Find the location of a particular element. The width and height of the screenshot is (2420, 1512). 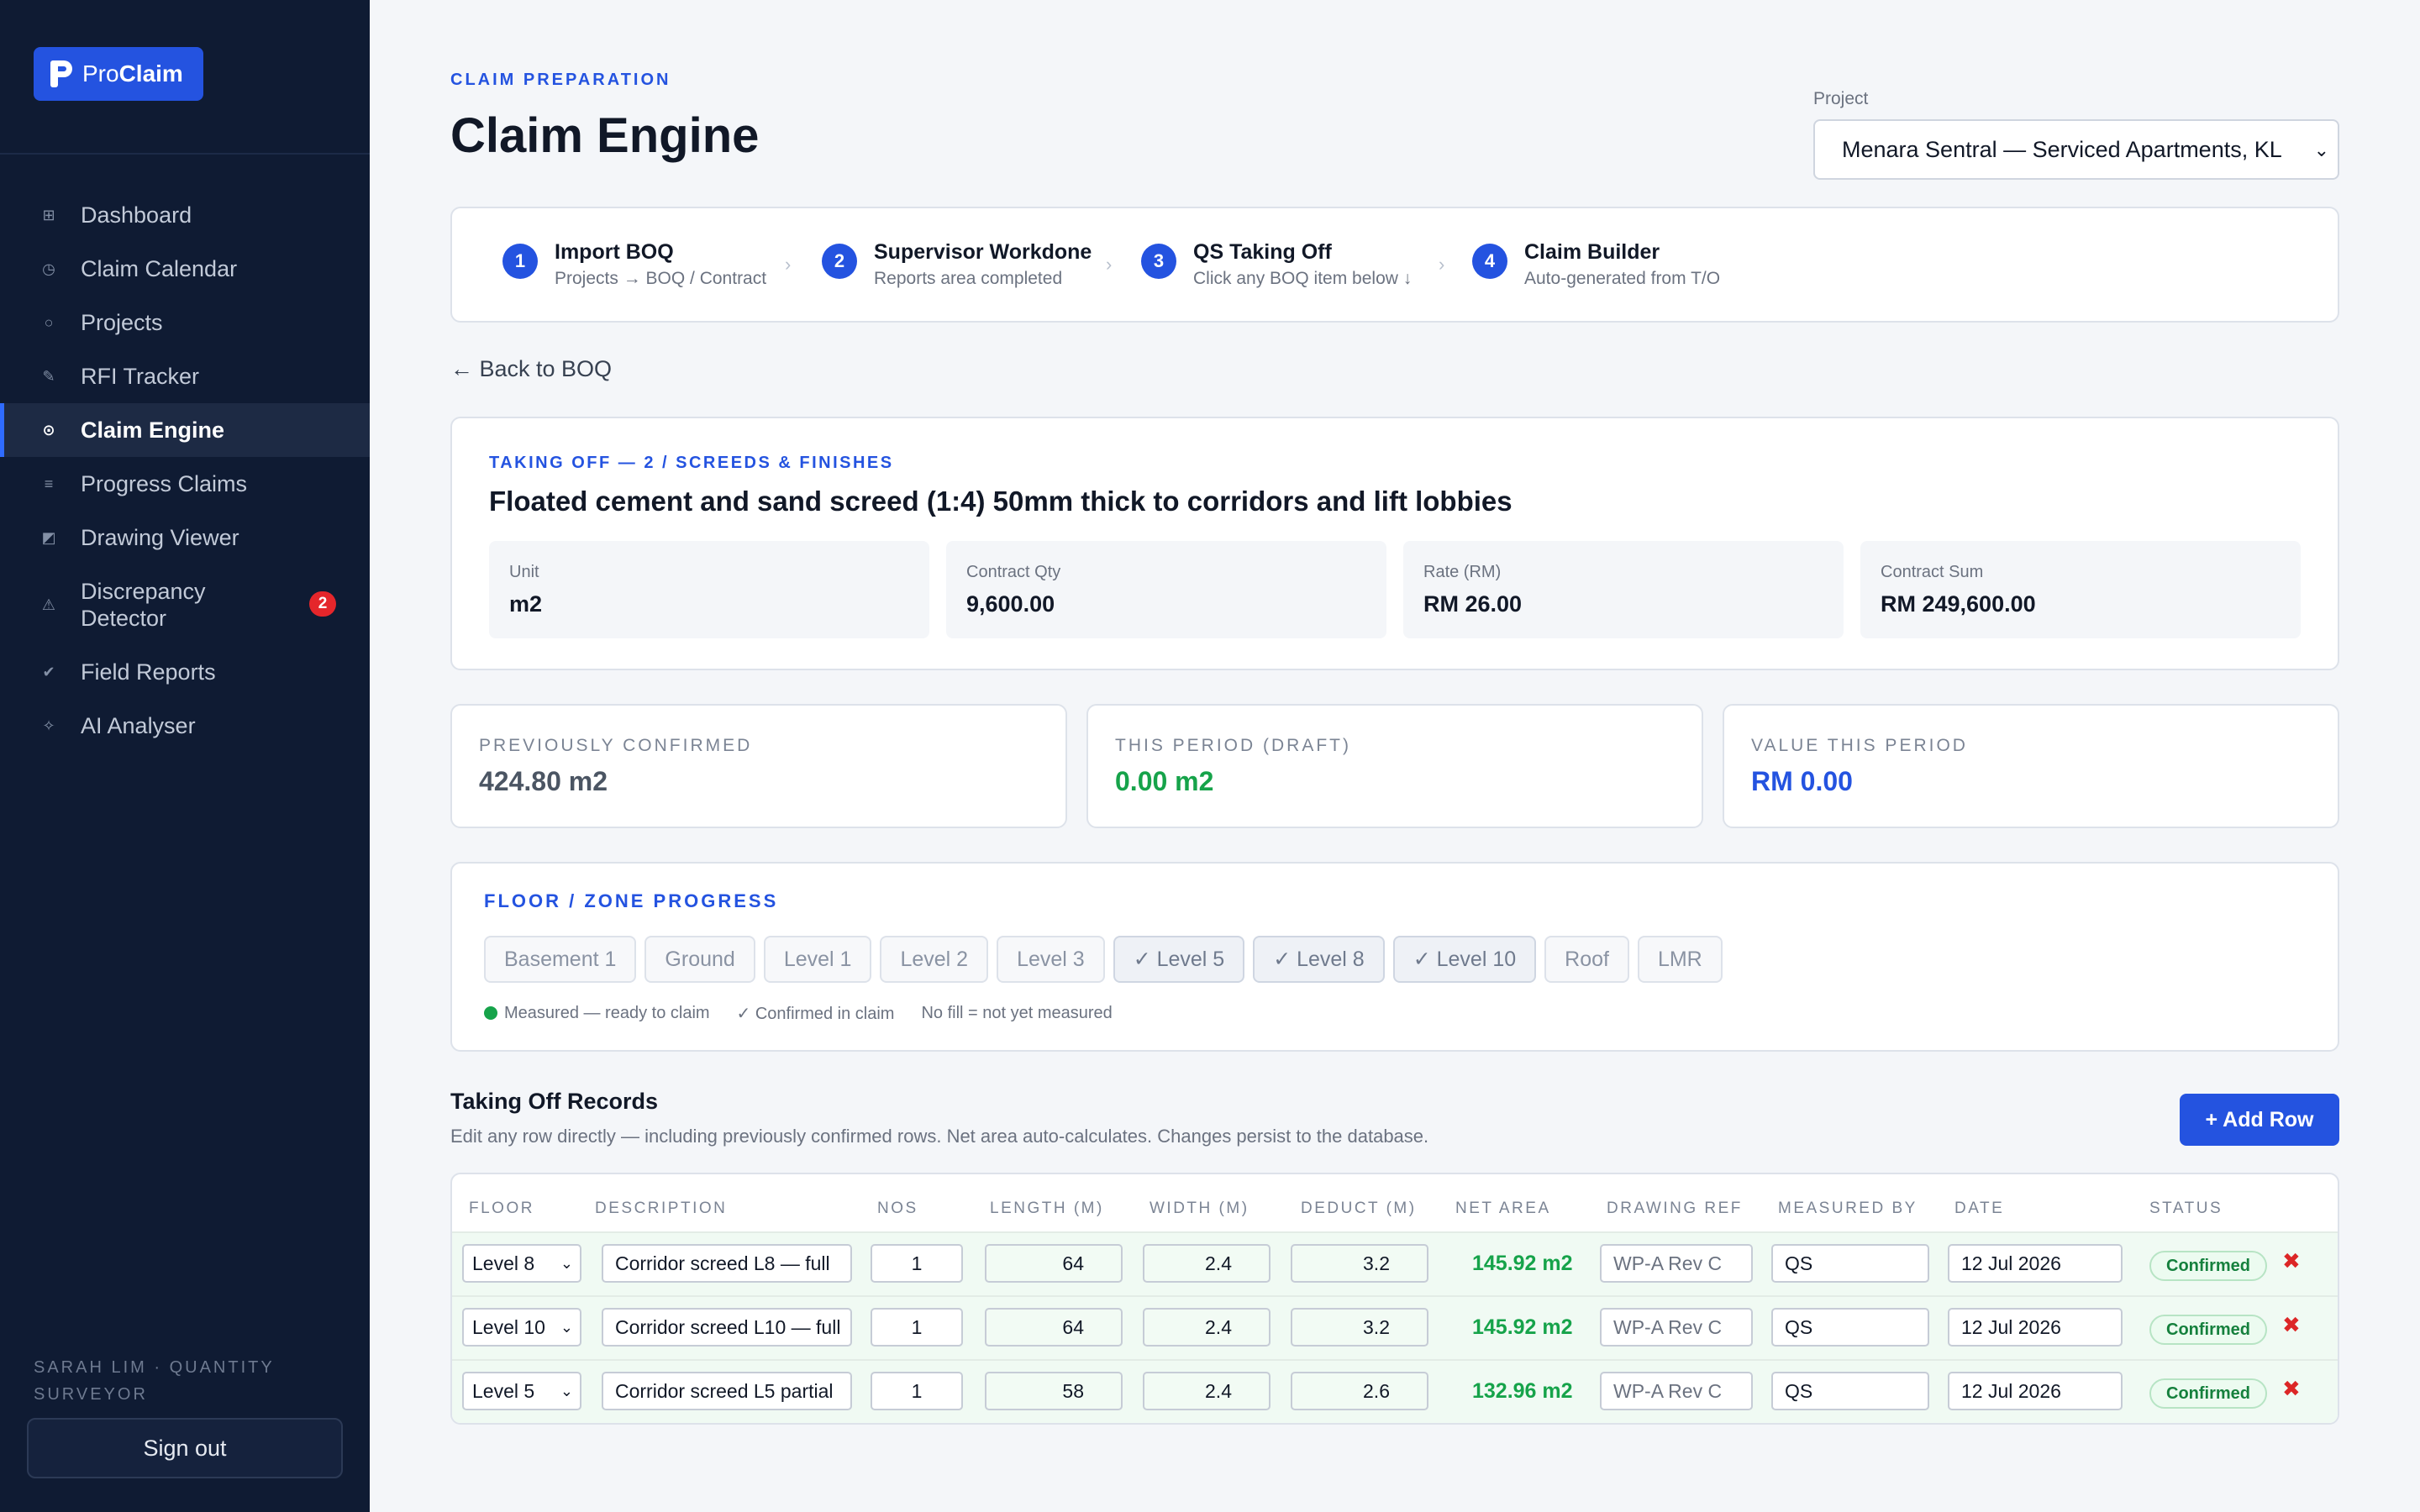

logo-text: ProClaim is located at coordinates (132, 73).